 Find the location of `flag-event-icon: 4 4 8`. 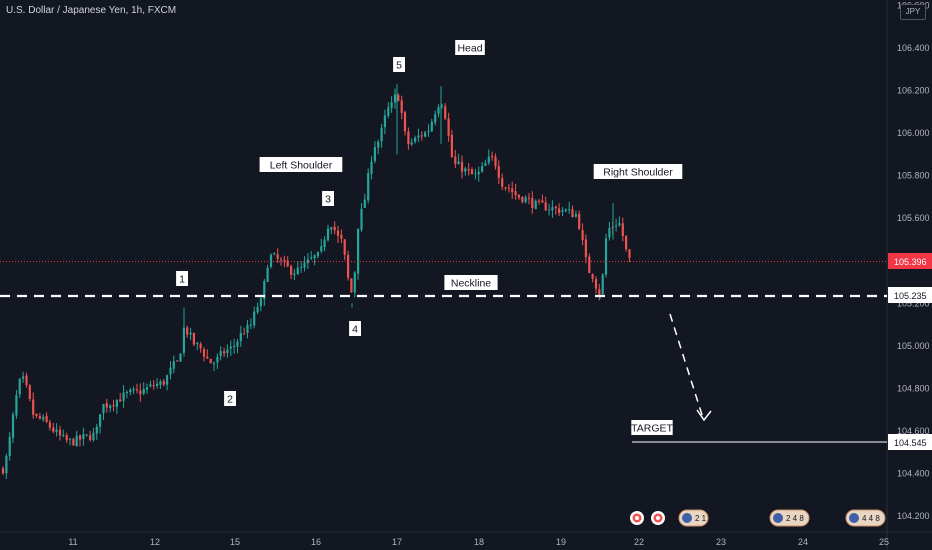

flag-event-icon: 4 4 8 is located at coordinates (865, 518).